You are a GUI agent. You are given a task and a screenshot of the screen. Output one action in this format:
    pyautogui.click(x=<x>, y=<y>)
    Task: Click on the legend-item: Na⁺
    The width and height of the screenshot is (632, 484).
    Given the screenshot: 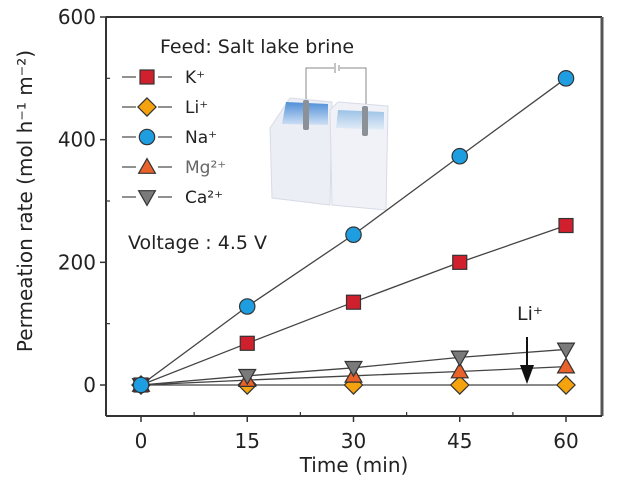 What is the action you would take?
    pyautogui.click(x=169, y=138)
    